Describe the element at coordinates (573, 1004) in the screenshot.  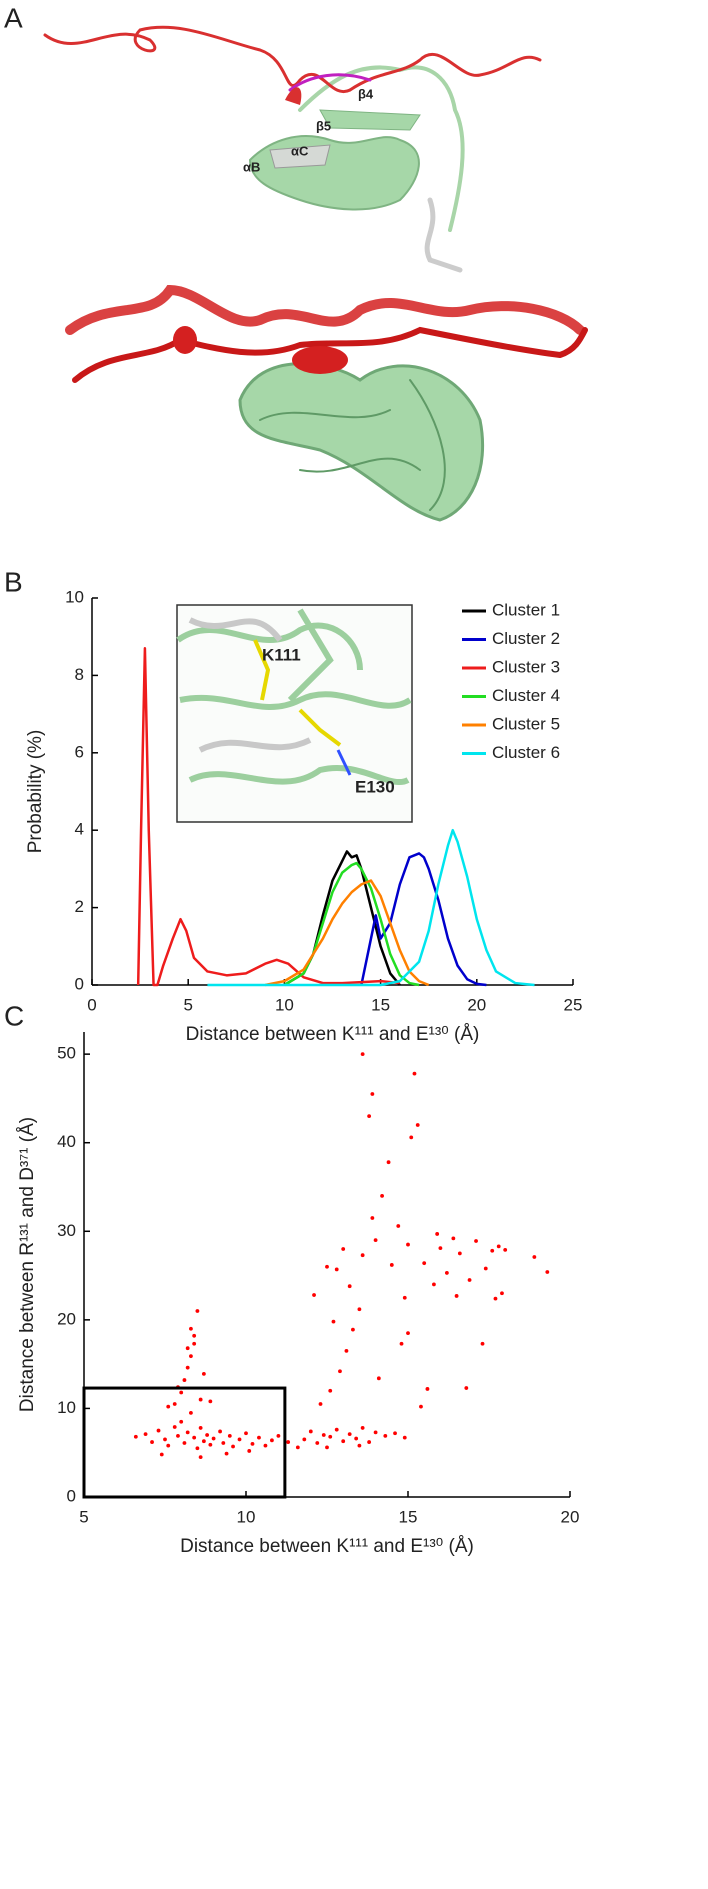
I see `x-tick-label: 25` at that location.